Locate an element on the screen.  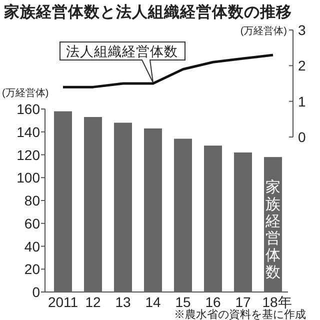
y-tick-label: 120 is located at coordinates (28, 154).